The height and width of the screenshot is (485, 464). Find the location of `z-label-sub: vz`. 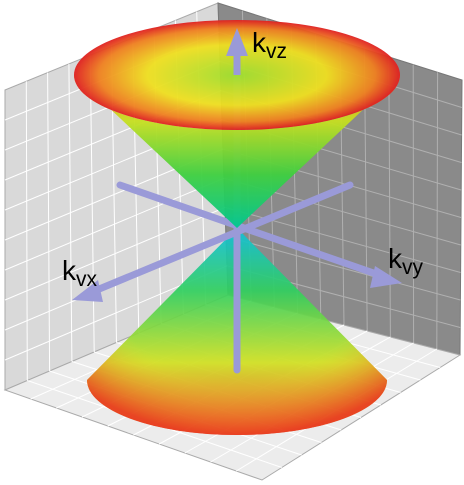

z-label-sub: vz is located at coordinates (276, 51).